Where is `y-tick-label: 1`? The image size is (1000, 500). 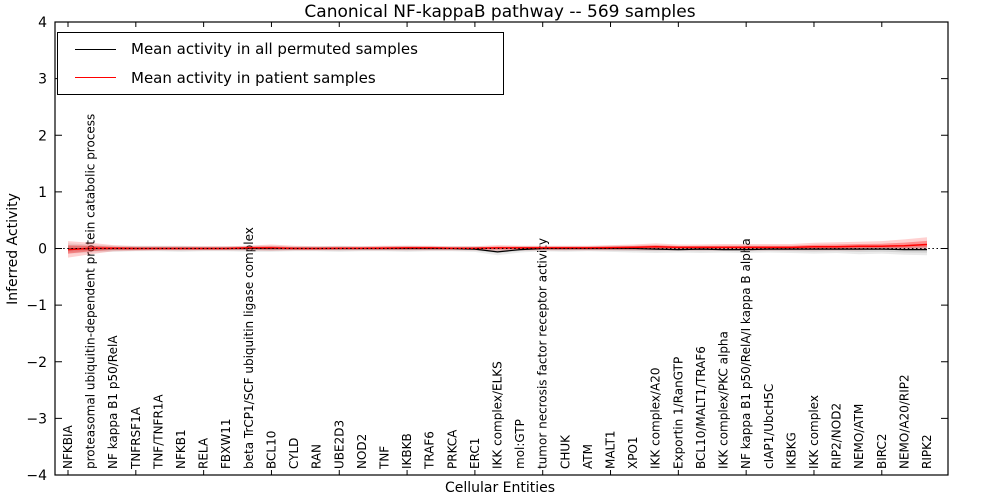
y-tick-label: 1 is located at coordinates (42, 193).